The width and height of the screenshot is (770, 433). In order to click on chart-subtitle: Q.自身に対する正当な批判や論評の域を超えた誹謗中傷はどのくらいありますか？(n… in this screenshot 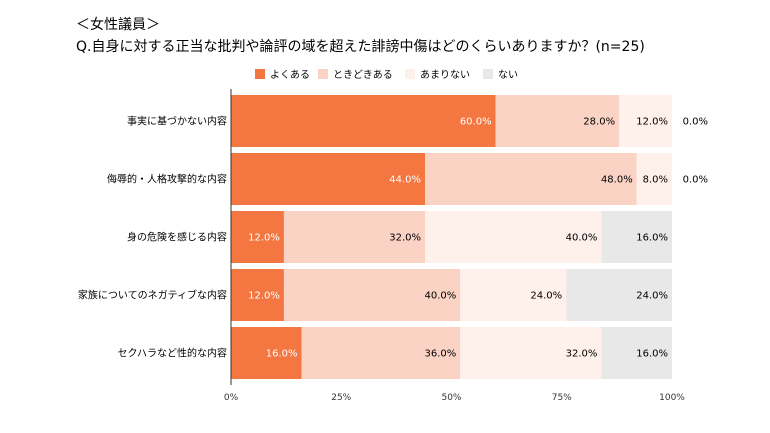, I will do `click(360, 47)`.